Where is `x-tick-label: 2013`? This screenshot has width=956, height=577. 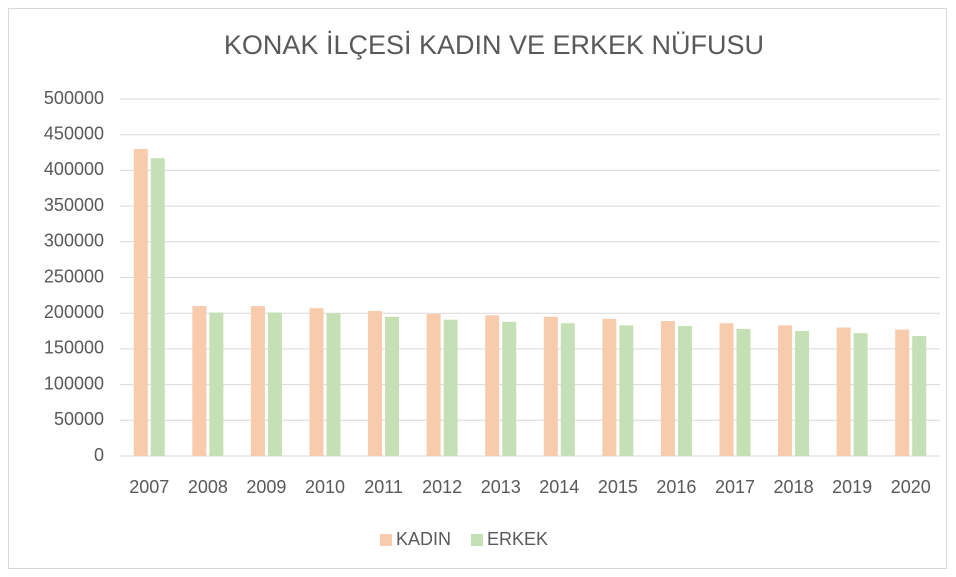 x-tick-label: 2013 is located at coordinates (501, 487).